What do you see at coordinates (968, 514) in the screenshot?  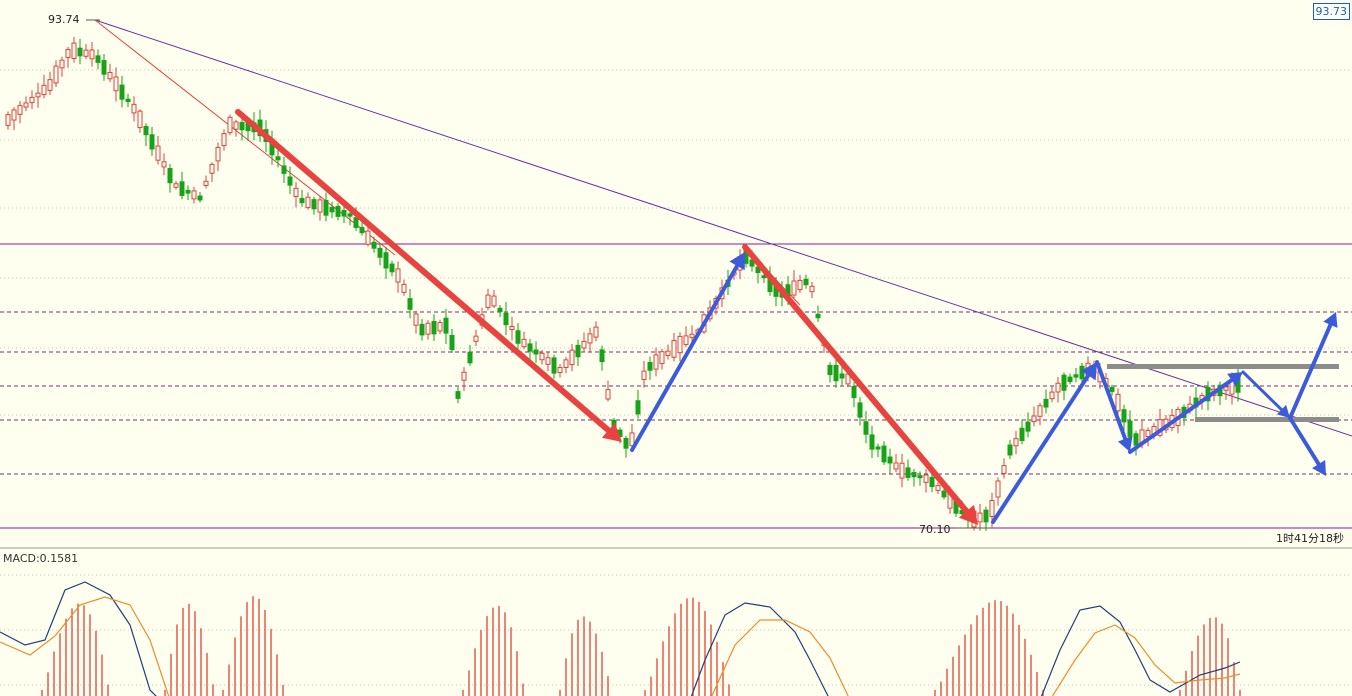 I see `red-down-arrow-head` at bounding box center [968, 514].